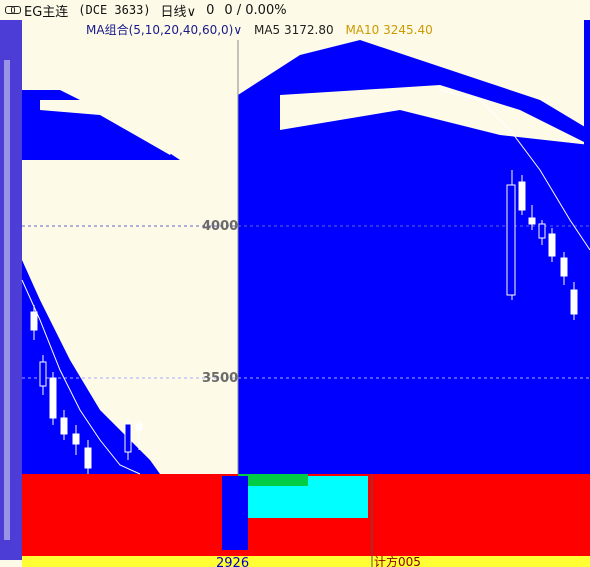 Image resolution: width=590 pixels, height=567 pixels. I want to click on ma10-value: MA10 3245.40, so click(389, 30).